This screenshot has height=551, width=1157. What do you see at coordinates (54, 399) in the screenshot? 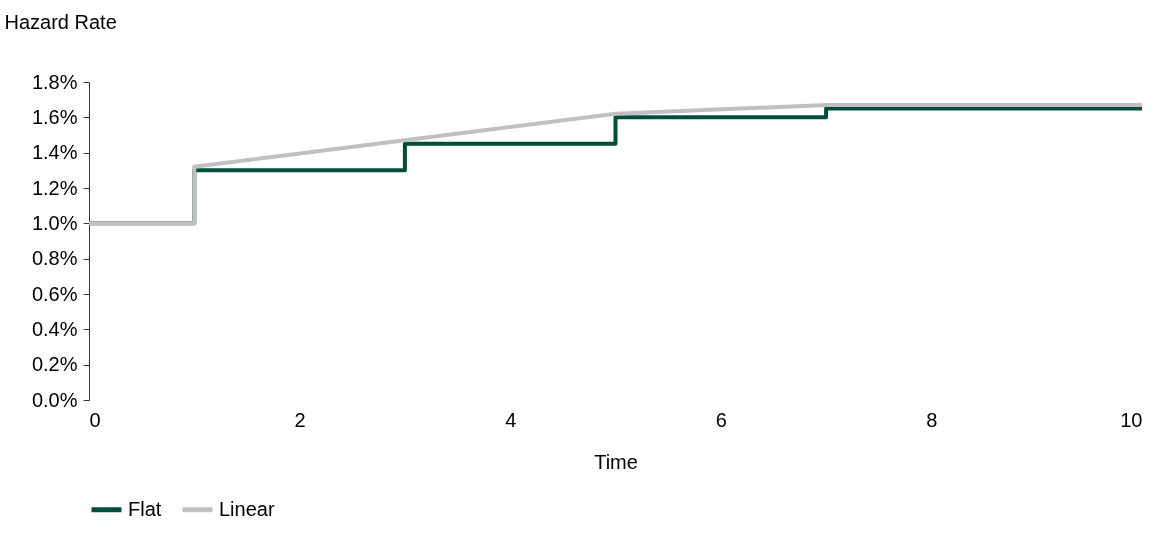
I see `y-tick-label: 0.0%` at bounding box center [54, 399].